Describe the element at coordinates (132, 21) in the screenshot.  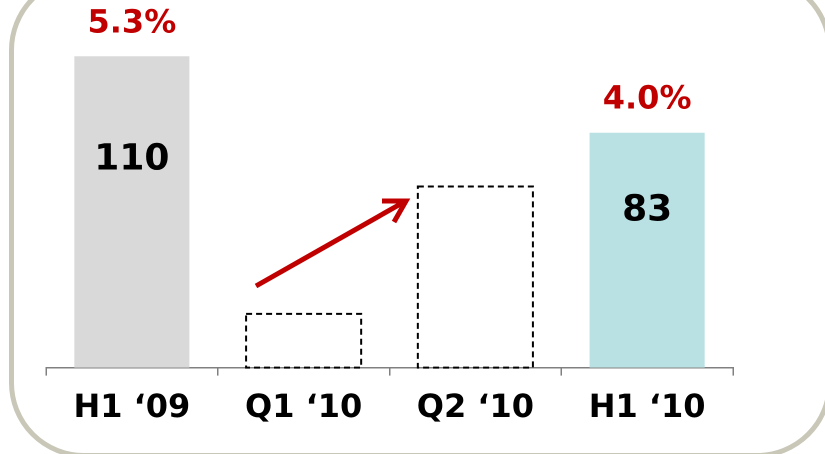
I see `annotation: 5.3%` at that location.